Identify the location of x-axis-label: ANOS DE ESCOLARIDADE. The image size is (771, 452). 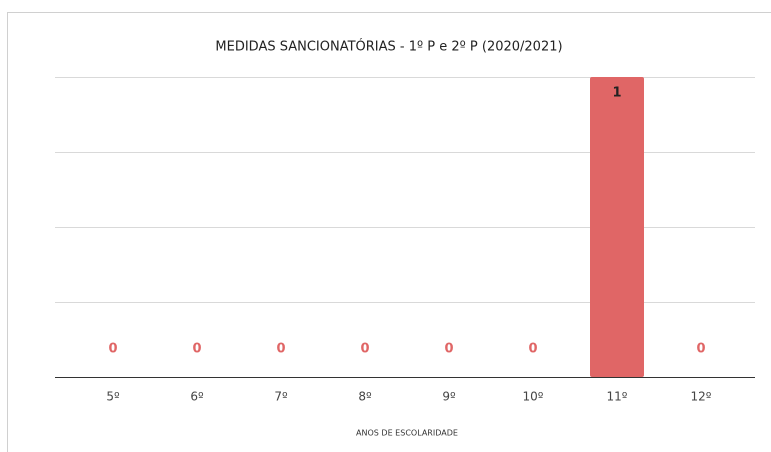
(407, 433).